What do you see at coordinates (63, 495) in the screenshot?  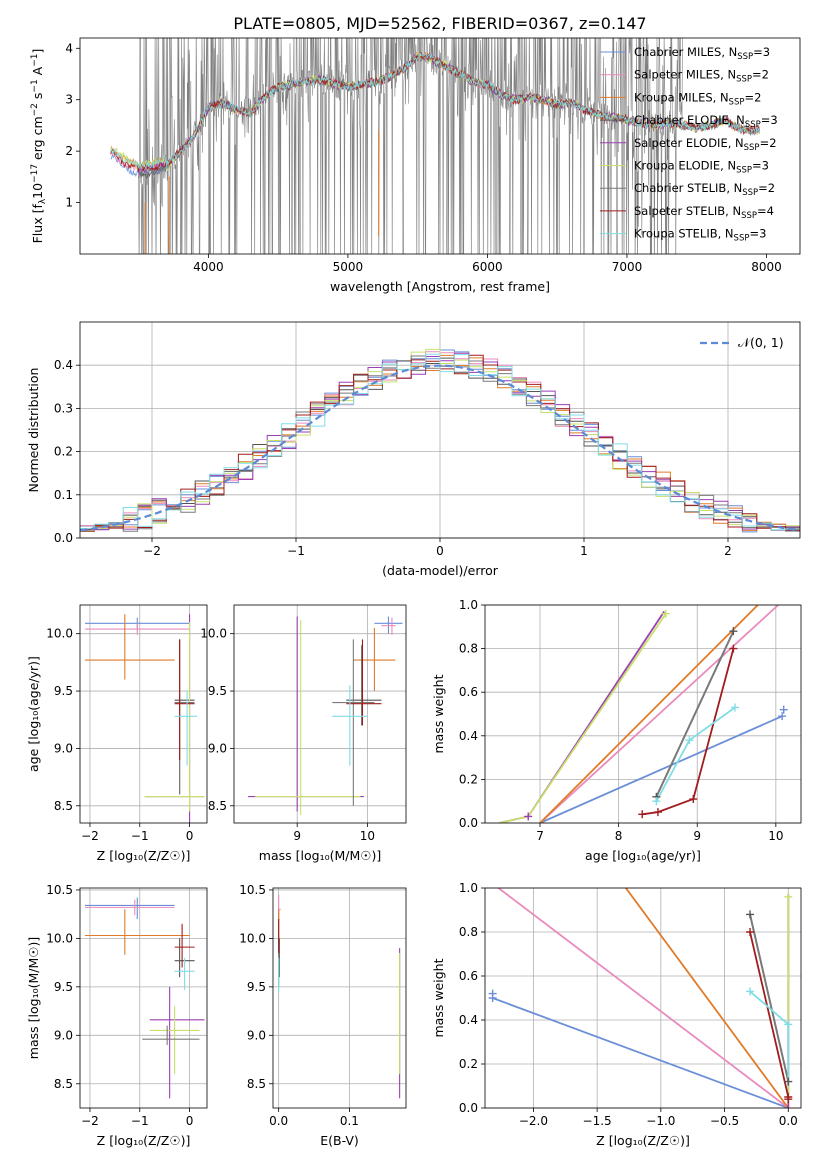 I see `y-tick-label: 0.1` at bounding box center [63, 495].